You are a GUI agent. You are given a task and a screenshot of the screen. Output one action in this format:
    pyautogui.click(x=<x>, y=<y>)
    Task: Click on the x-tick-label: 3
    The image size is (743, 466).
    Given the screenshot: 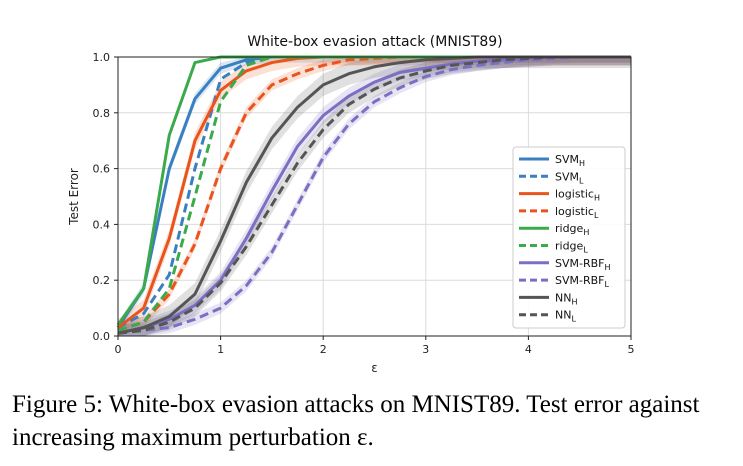 What is the action you would take?
    pyautogui.click(x=425, y=349)
    